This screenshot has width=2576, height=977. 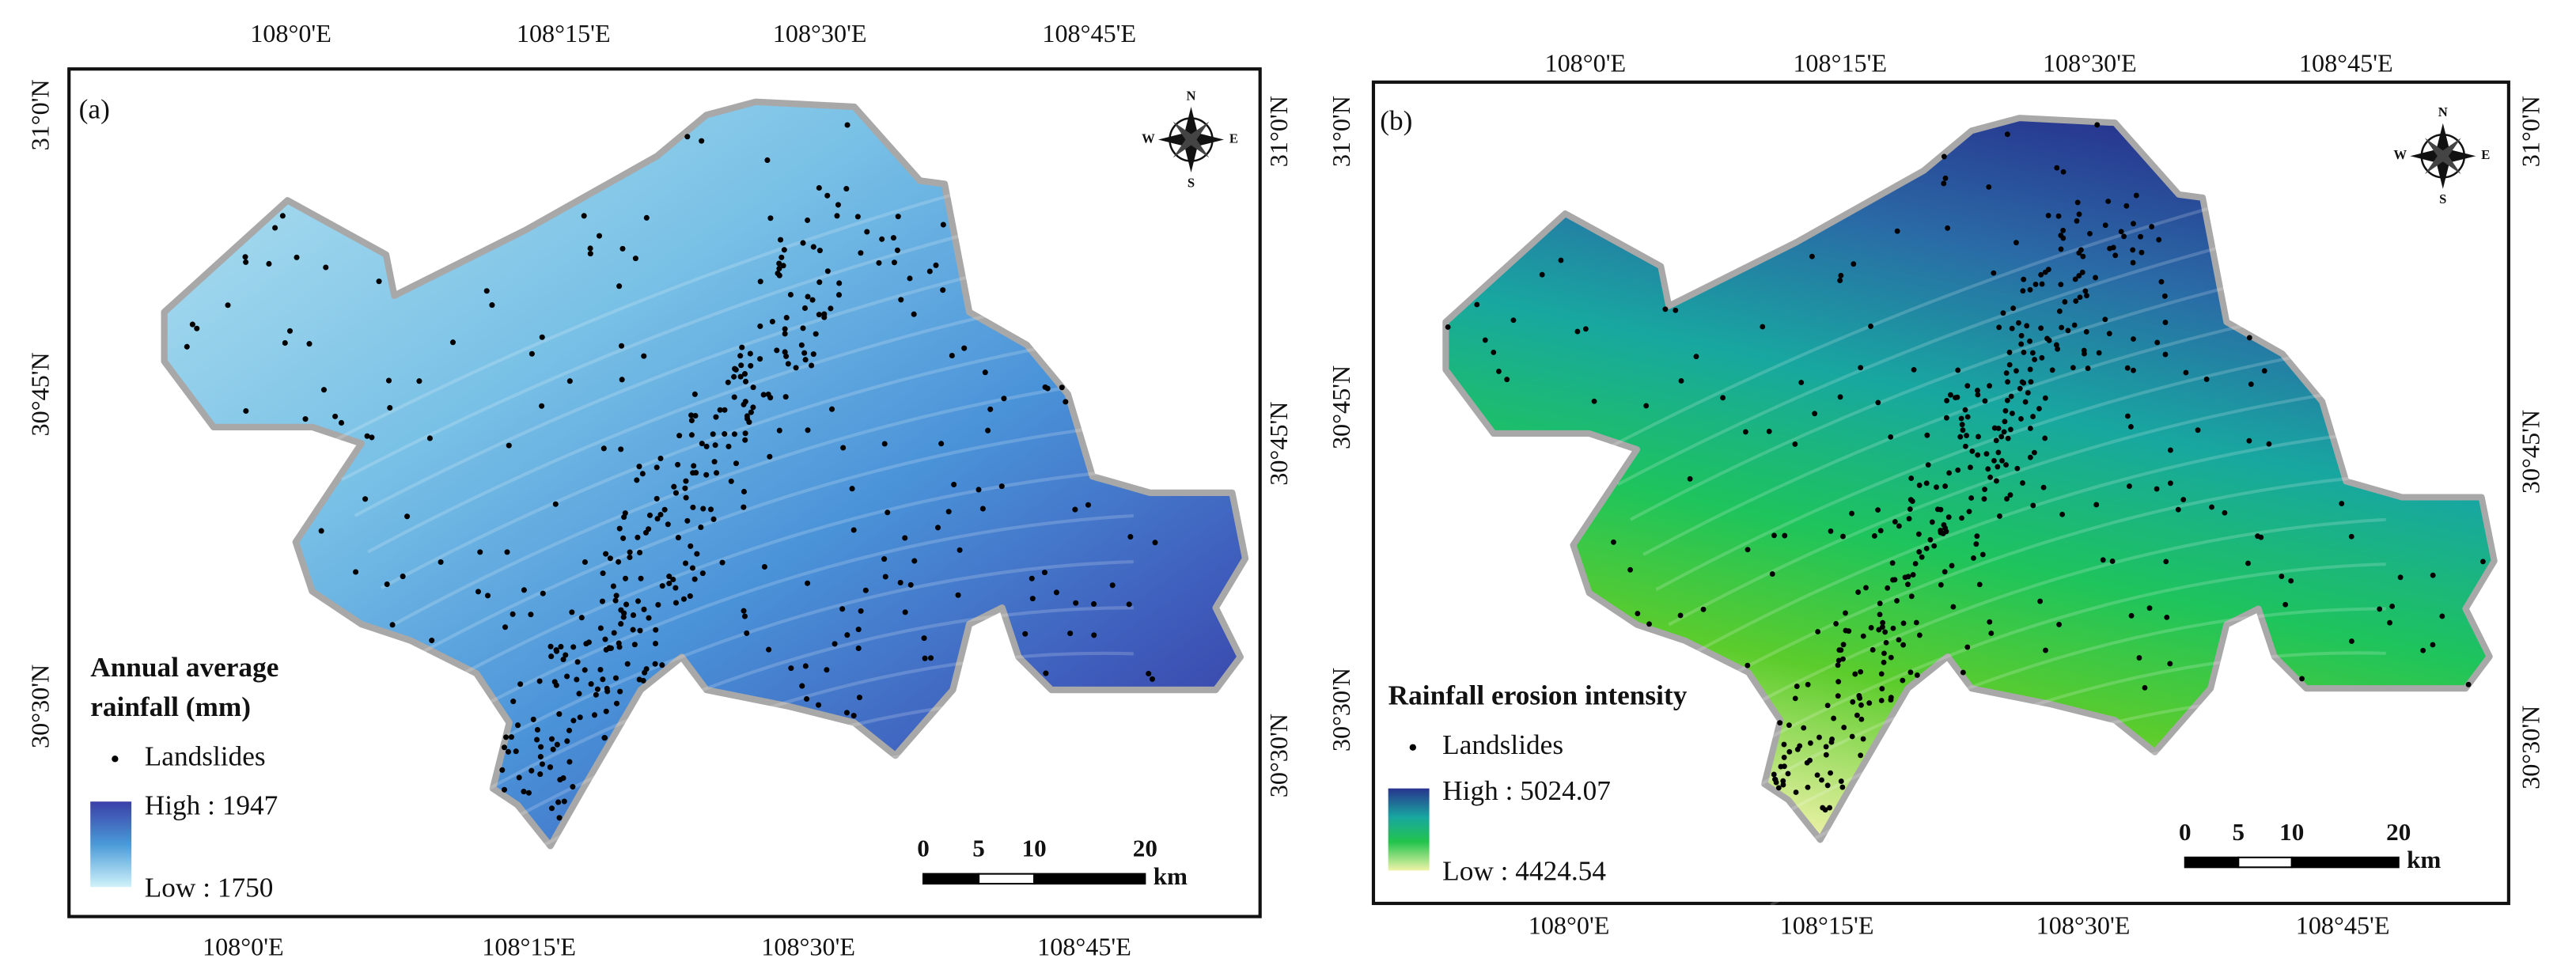 I want to click on latitude-label: 30°45'N, so click(x=1278, y=443).